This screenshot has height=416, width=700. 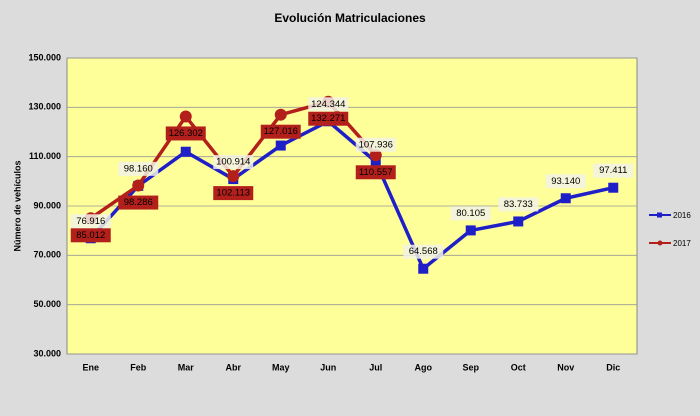 I want to click on data-label: 80.105, so click(x=470, y=213).